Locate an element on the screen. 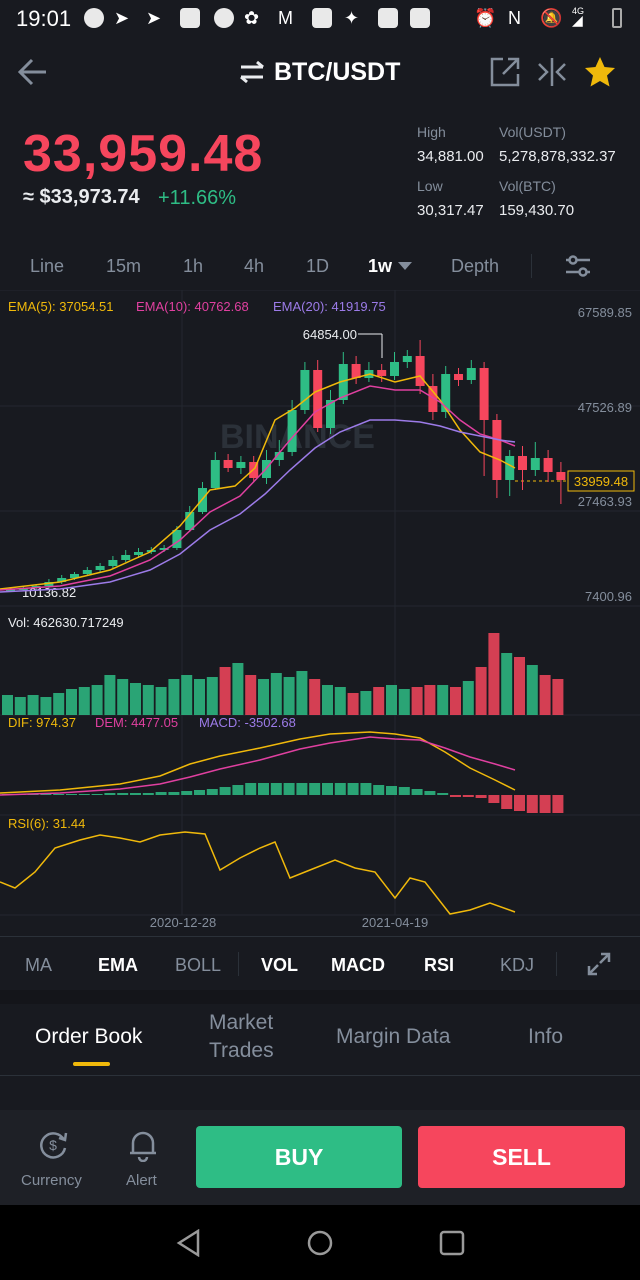  indicator-tab-kdj: KDJ is located at coordinates (517, 965).